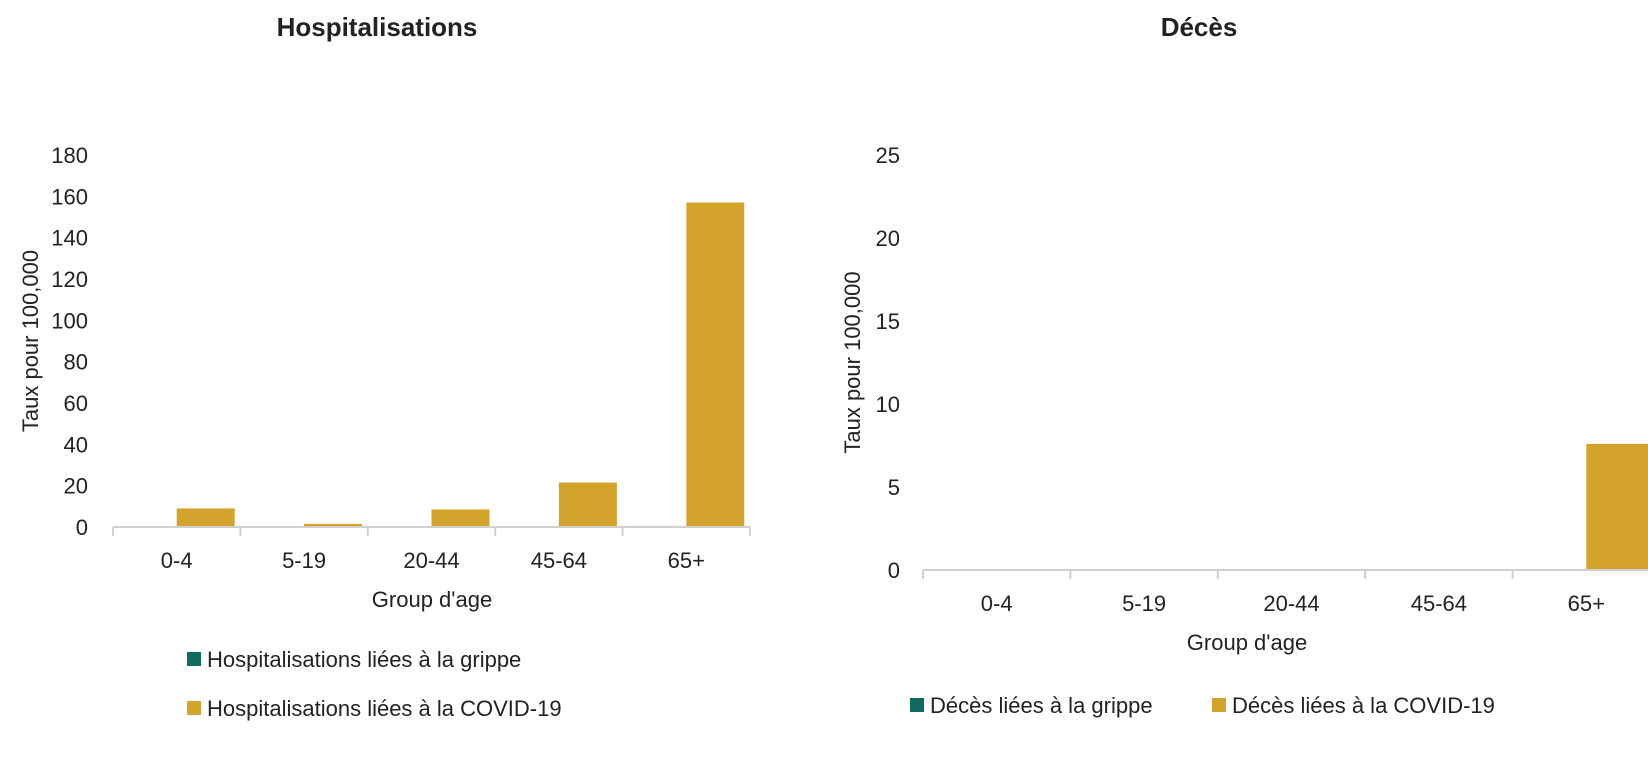  Describe the element at coordinates (384, 708) in the screenshot. I see `legend-label-covid: Hospitalisations liées à la COVID-19` at that location.